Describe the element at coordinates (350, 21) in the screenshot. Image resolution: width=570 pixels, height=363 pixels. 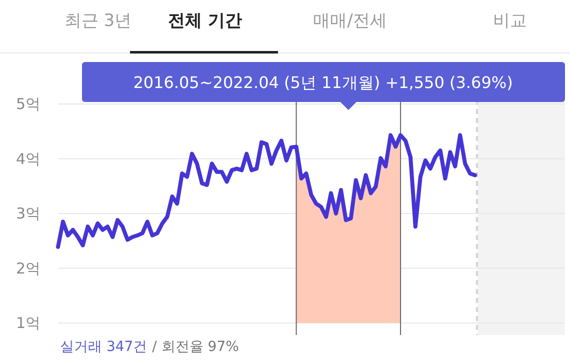
I see `text: 매매/전세` at that location.